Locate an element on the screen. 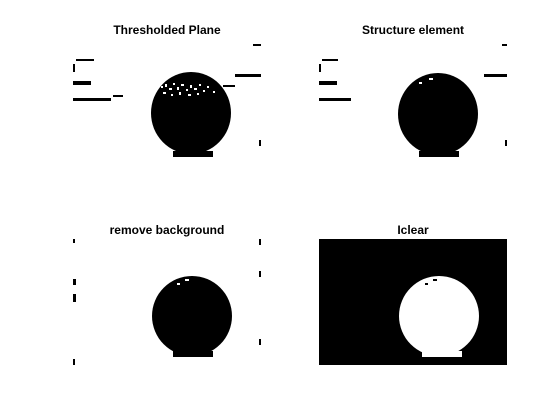 Image resolution: width=560 pixels, height=420 pixels. panel-thresholded-plane is located at coordinates (167, 103).